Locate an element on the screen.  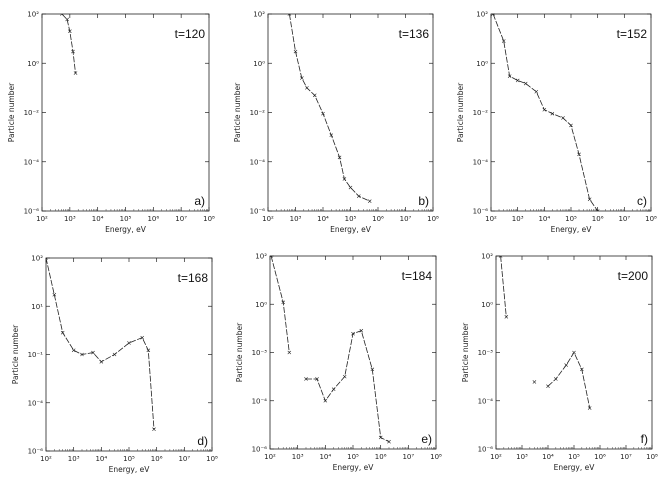
panel-label: d) is located at coordinates (202, 441).